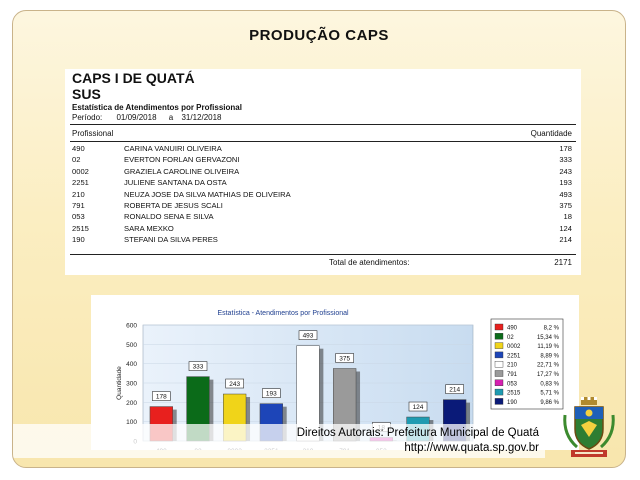 The image size is (640, 480). Describe the element at coordinates (234, 384) in the screenshot. I see `data-label: 243` at that location.